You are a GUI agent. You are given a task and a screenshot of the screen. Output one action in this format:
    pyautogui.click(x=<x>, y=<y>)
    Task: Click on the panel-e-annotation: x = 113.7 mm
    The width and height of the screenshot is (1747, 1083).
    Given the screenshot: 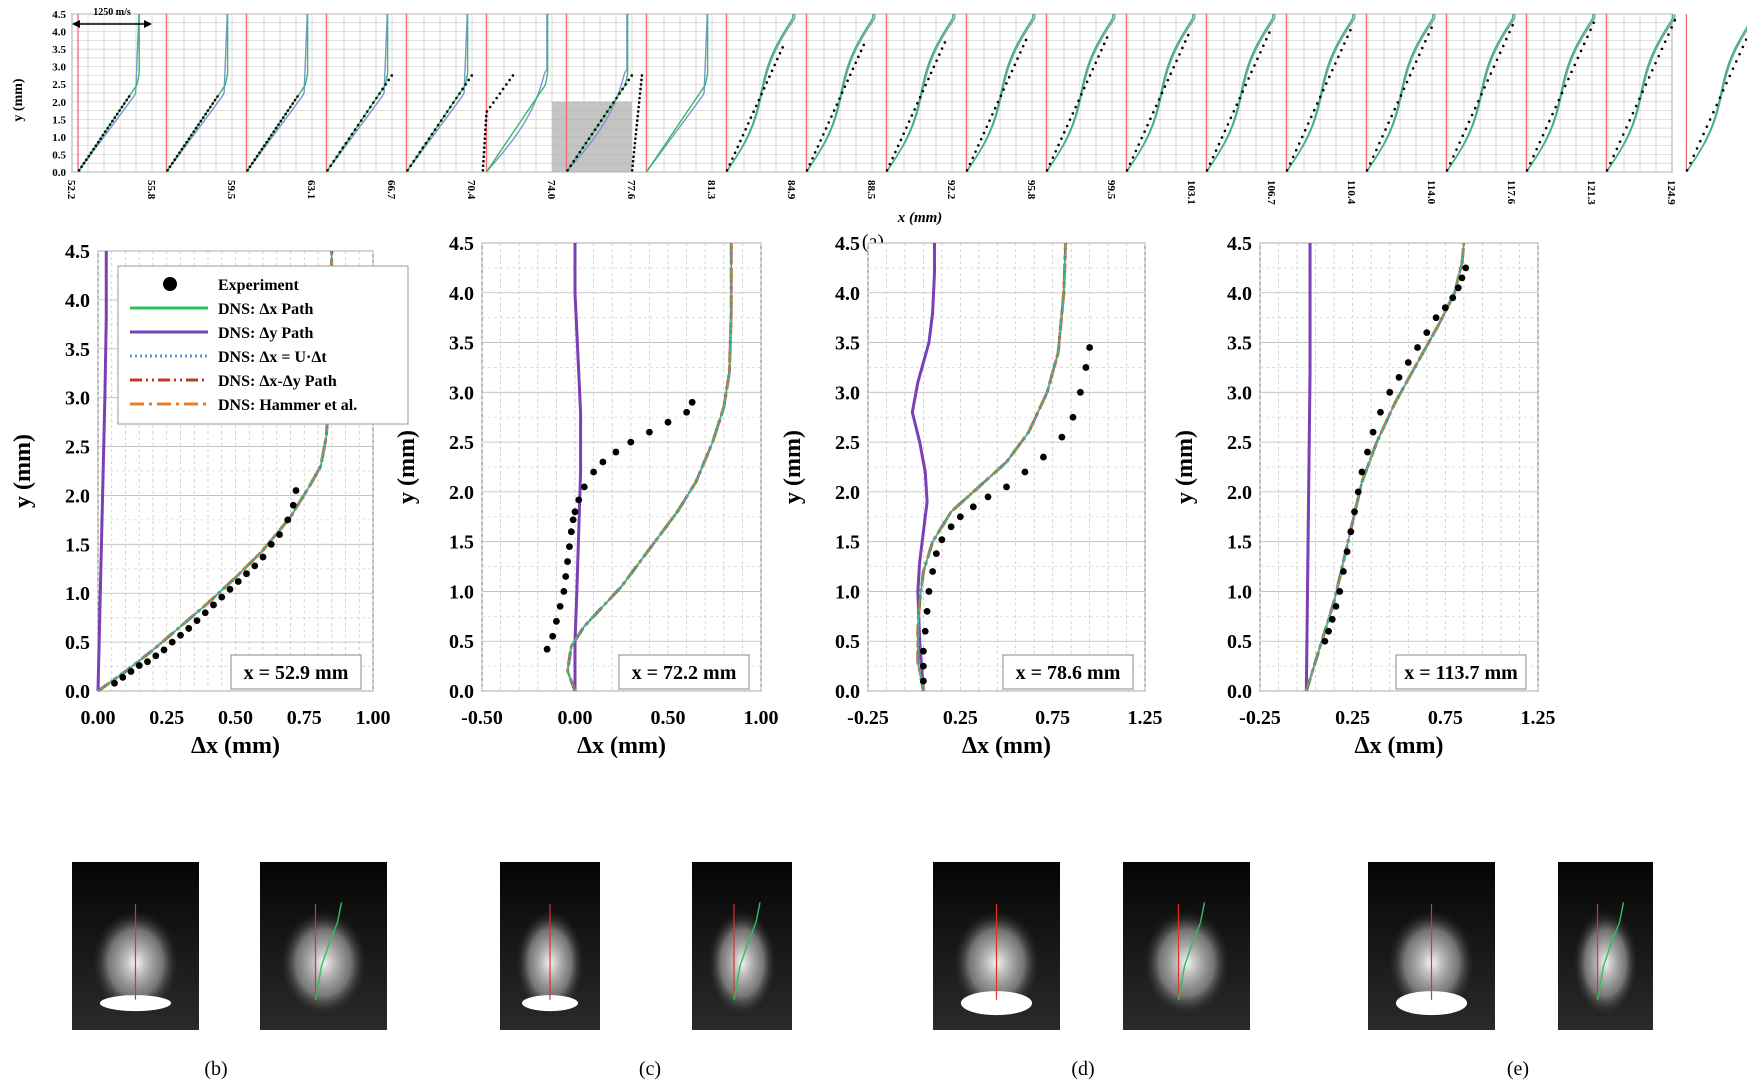 What is the action you would take?
    pyautogui.click(x=1461, y=673)
    